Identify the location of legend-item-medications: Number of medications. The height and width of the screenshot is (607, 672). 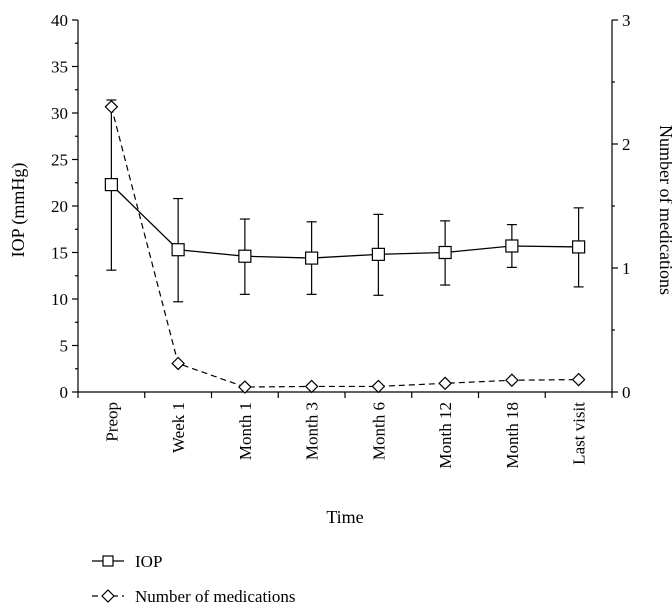
(194, 596).